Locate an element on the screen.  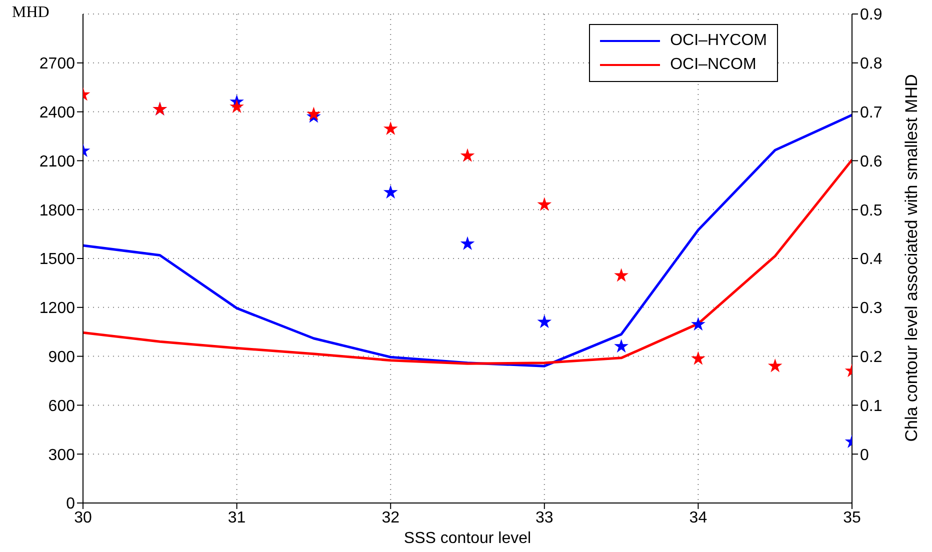
y2-tick-label: 0 is located at coordinates (864, 455).